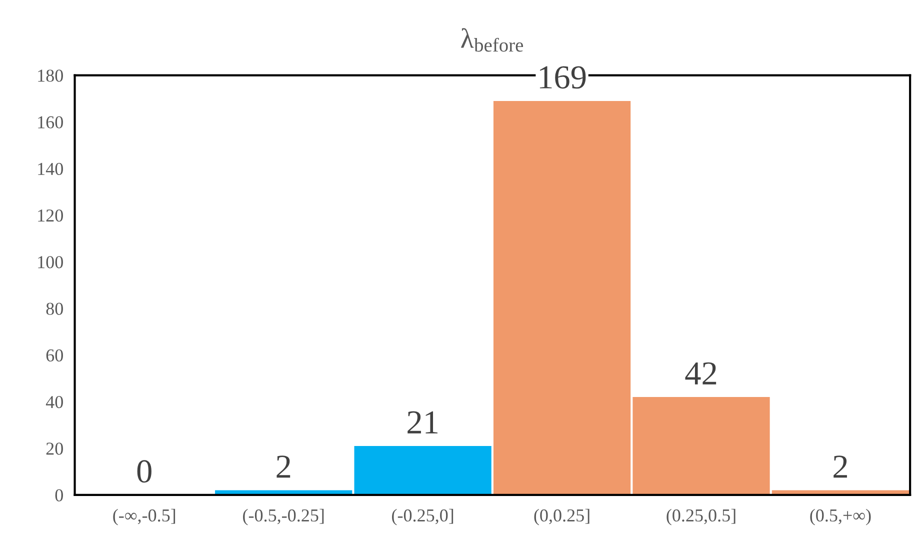 The width and height of the screenshot is (923, 538). Describe the element at coordinates (423, 422) in the screenshot. I see `data-label: 21` at that location.